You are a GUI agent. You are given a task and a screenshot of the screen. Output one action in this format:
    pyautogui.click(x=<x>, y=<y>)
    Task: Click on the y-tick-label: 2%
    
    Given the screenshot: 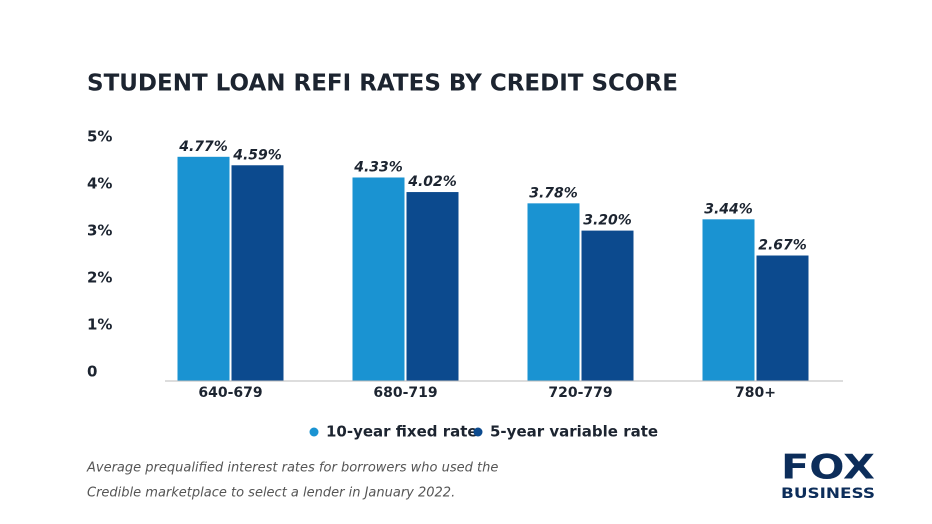 What is the action you would take?
    pyautogui.click(x=99, y=278)
    